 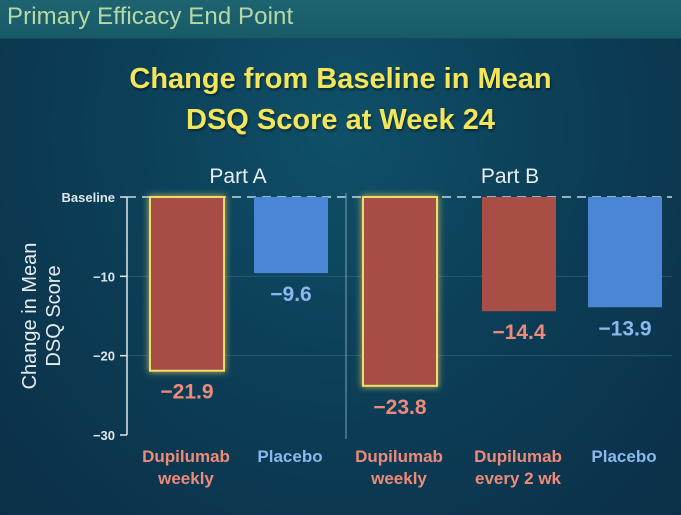 I want to click on value-label: −23.8, so click(x=399, y=407).